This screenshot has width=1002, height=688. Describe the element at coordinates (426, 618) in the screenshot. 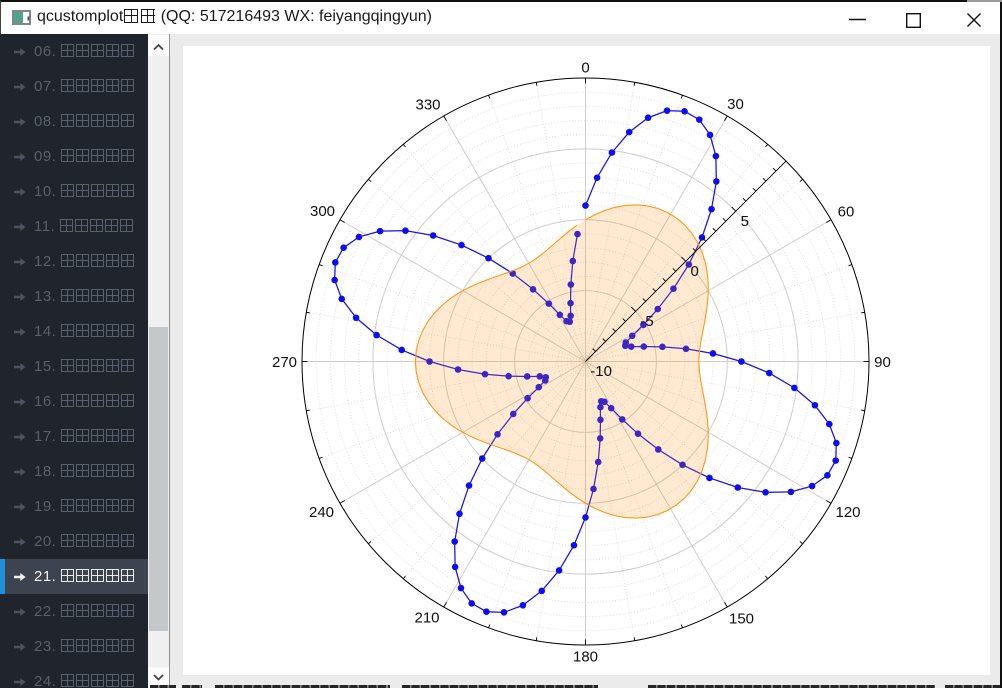

I see `svg-text: 210` at that location.